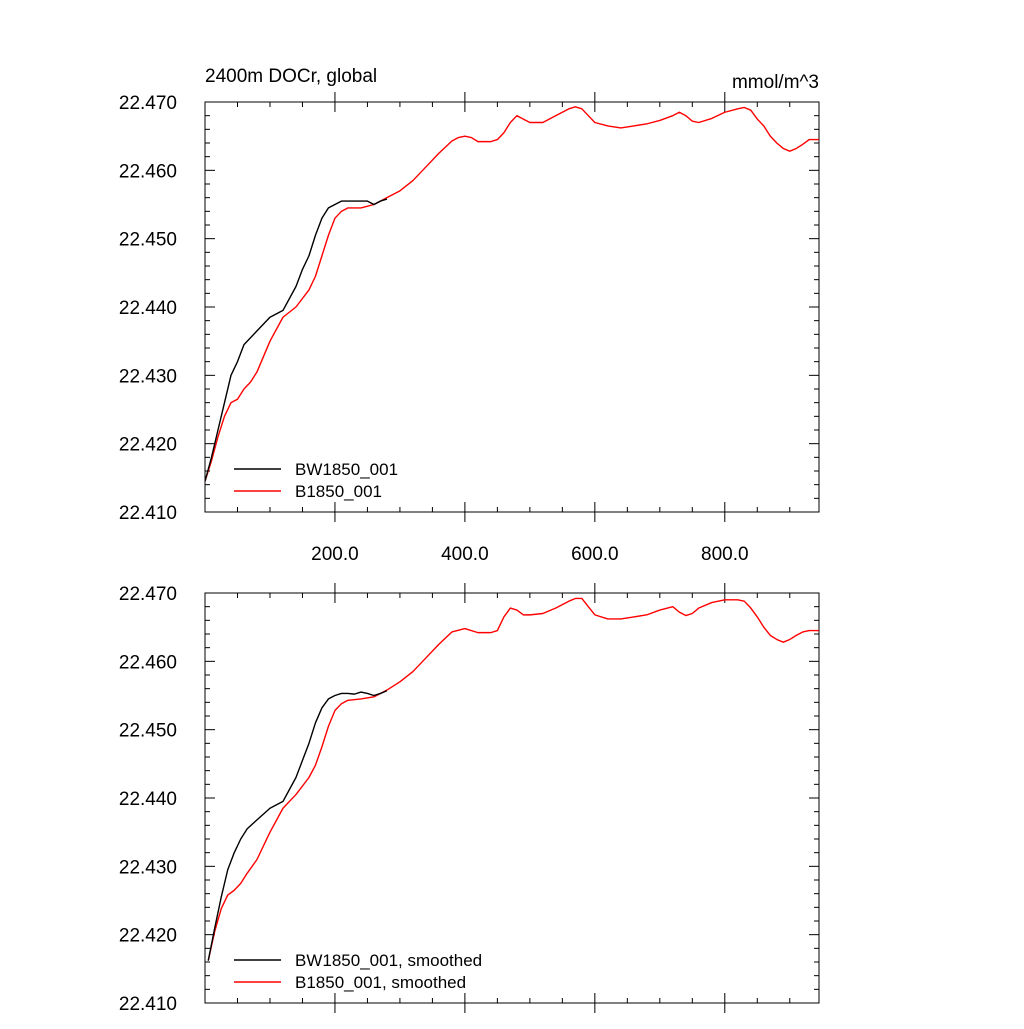 The width and height of the screenshot is (1024, 1029). What do you see at coordinates (335, 554) in the screenshot?
I see `x-tick-label: 200.0` at bounding box center [335, 554].